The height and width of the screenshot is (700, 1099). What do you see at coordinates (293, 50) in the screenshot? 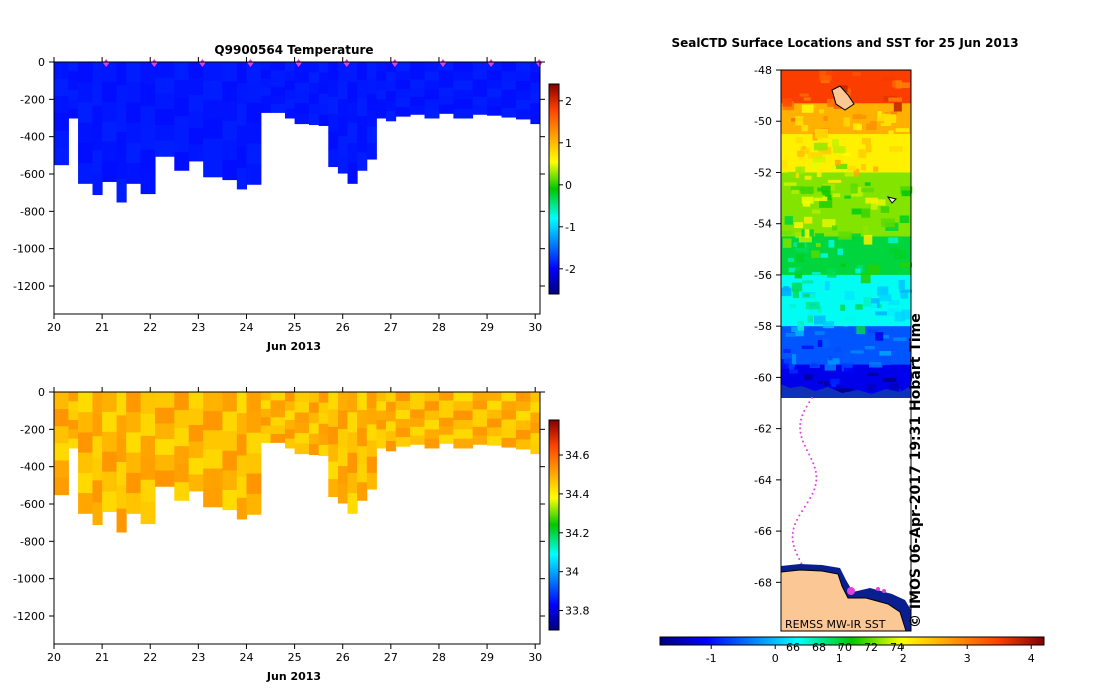
I see `temperature-title: Q9900564 Temperature` at bounding box center [293, 50].